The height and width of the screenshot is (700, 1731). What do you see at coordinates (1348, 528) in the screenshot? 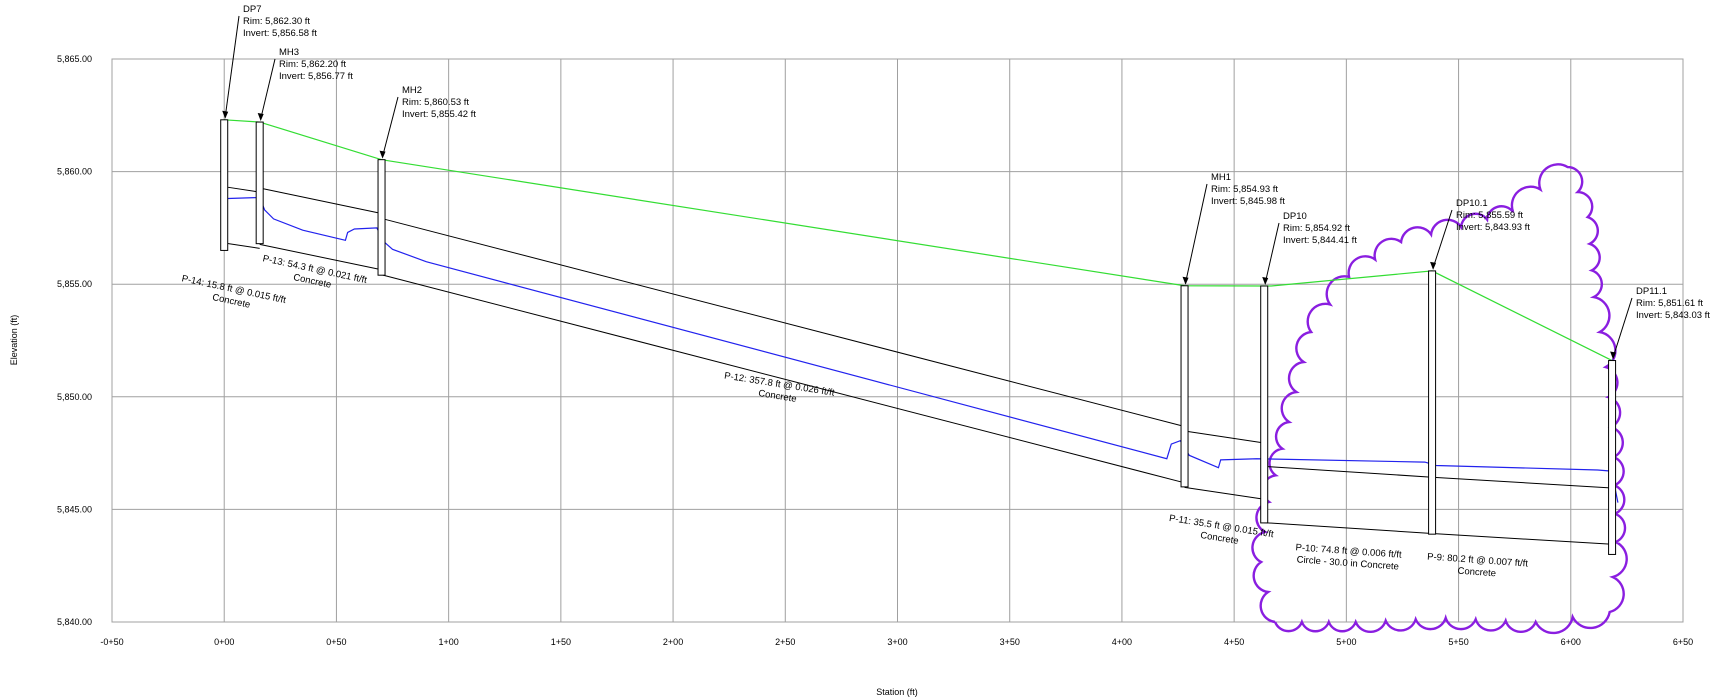
I see `pipe-invert-p10` at bounding box center [1348, 528].